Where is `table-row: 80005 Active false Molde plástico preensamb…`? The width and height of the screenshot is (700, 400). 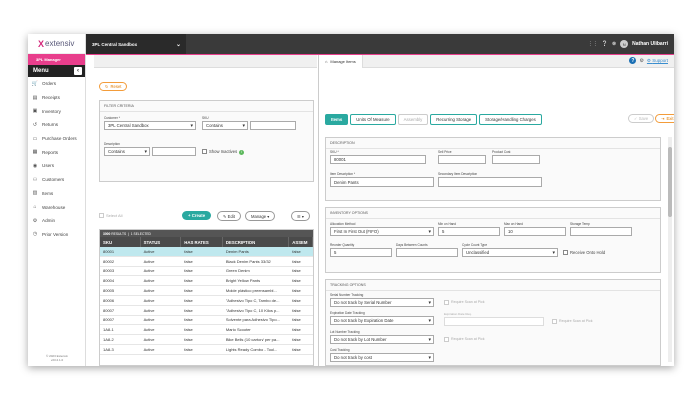
table-row: 80005 Active false Molde plástico preensamb… is located at coordinates (206, 291).